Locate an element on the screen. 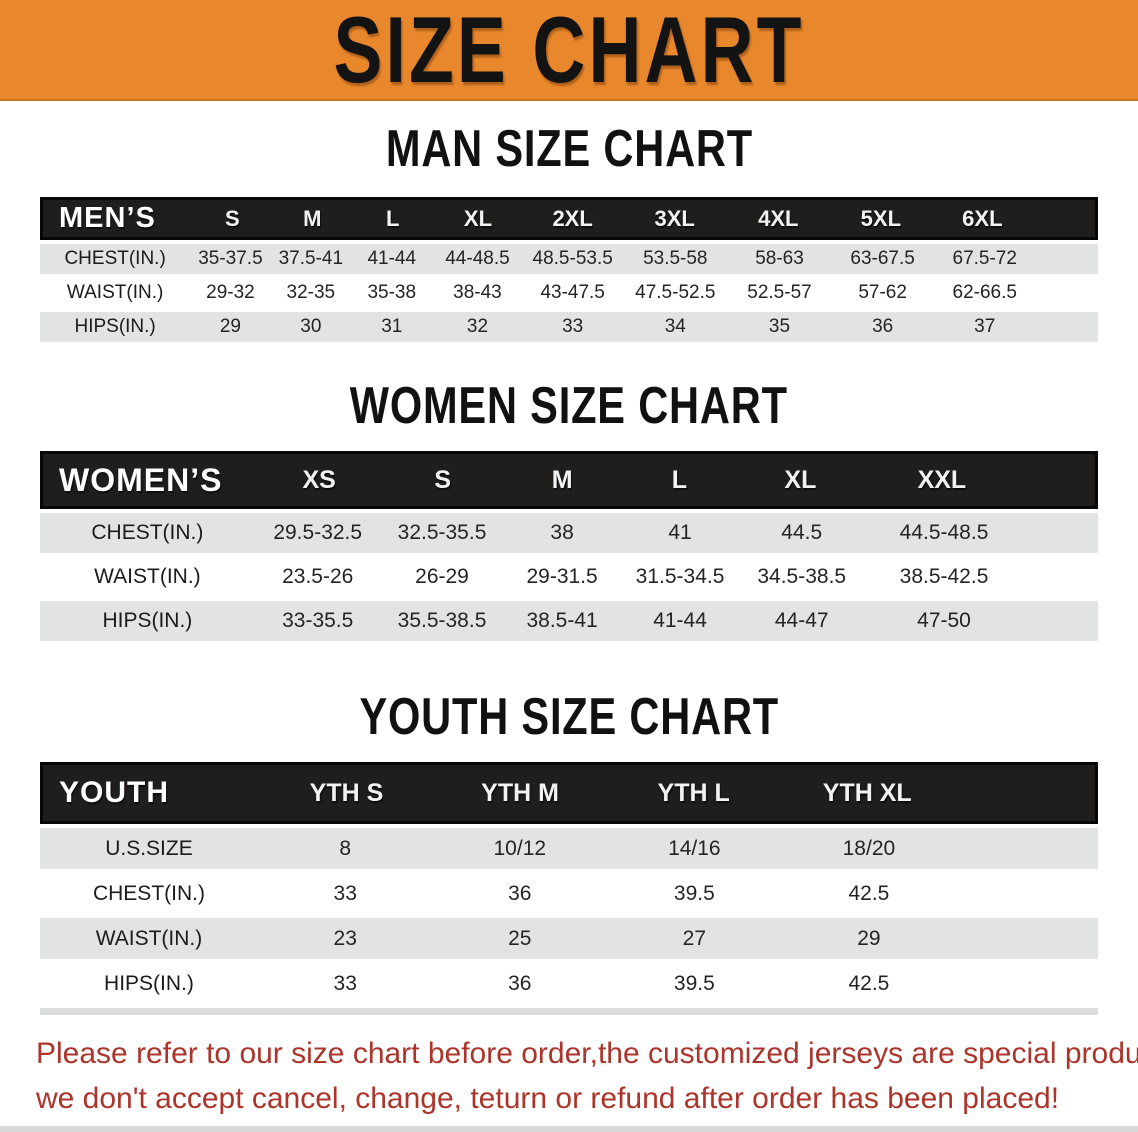 The image size is (1138, 1132). men-value-cell: 57-62 is located at coordinates (882, 292).